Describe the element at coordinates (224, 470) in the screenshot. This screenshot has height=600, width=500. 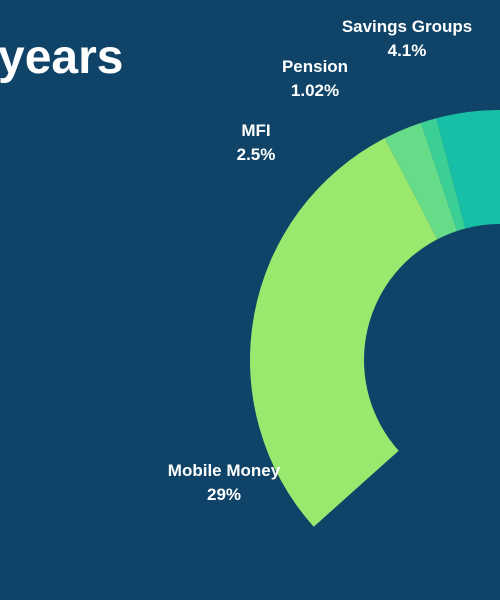
I see `label-name: Mobile Money` at that location.